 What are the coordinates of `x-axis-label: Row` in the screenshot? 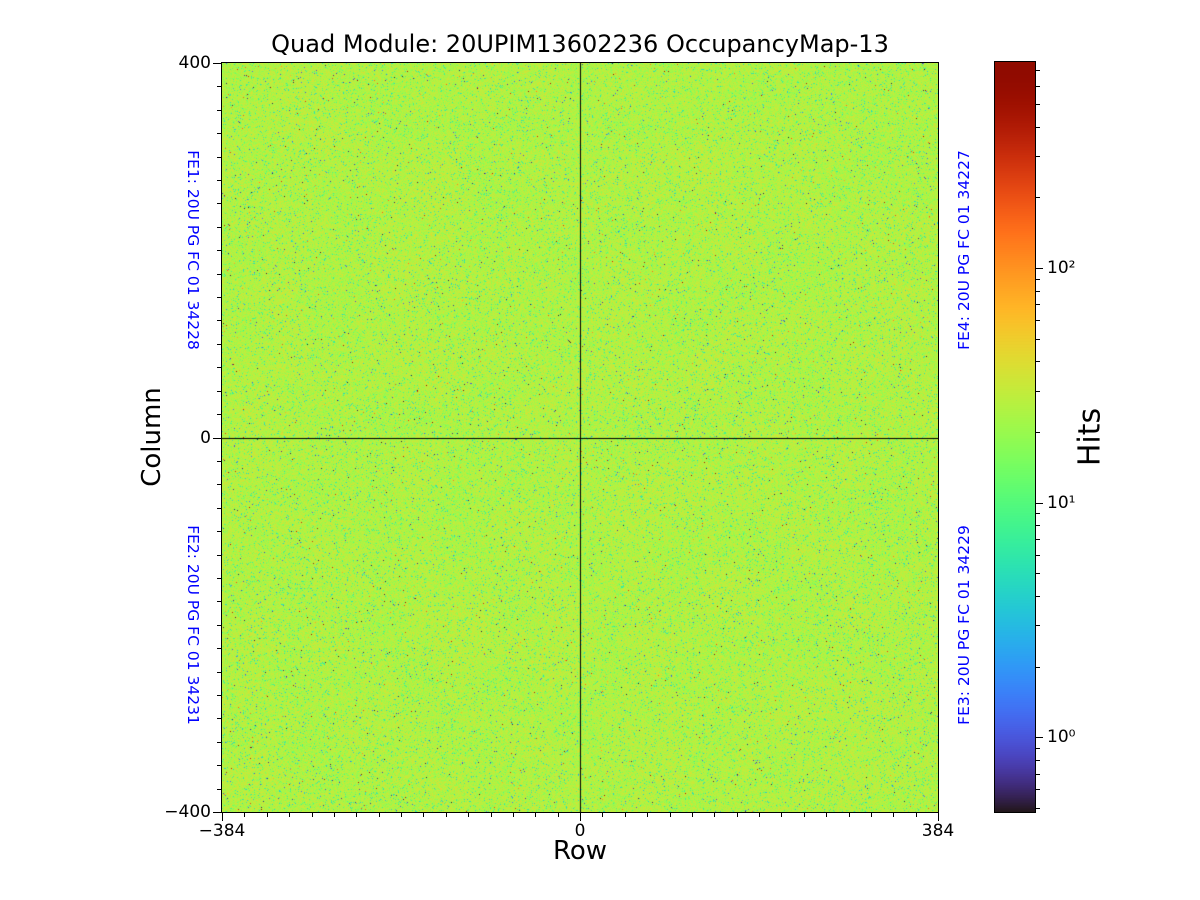 It's located at (580, 851).